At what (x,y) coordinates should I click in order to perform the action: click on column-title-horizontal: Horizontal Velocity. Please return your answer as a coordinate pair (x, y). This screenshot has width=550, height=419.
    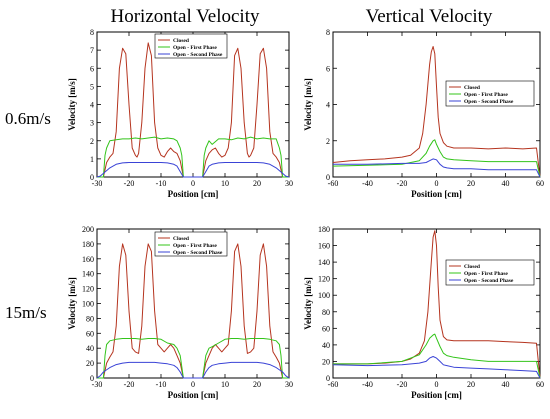
    Looking at the image, I should click on (185, 16).